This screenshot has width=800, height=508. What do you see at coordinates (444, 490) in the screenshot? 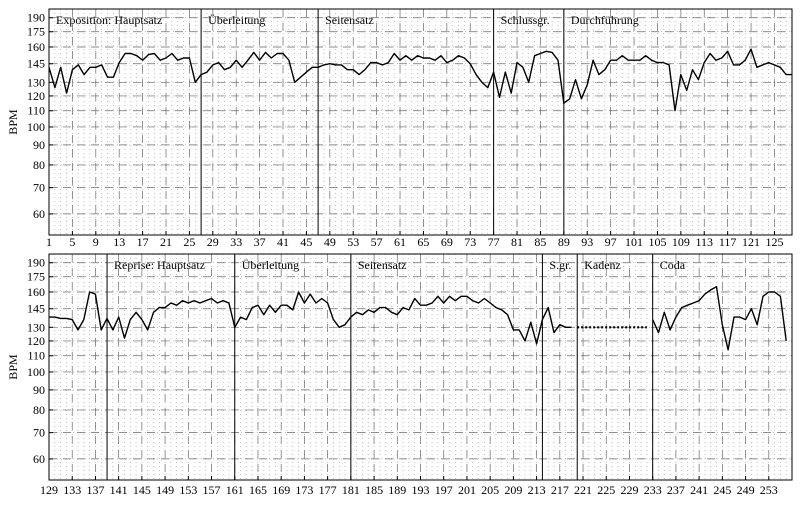
I see `x-tick-label: 197` at bounding box center [444, 490].